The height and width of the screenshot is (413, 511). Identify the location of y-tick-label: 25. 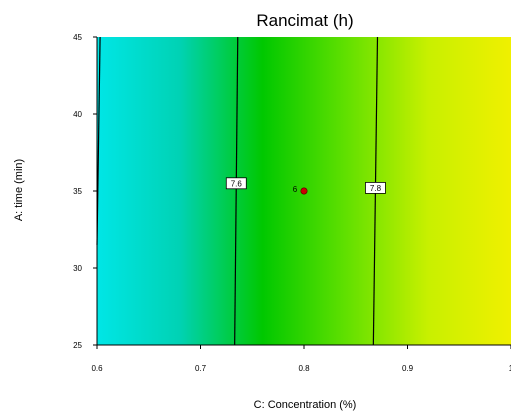
(77, 345).